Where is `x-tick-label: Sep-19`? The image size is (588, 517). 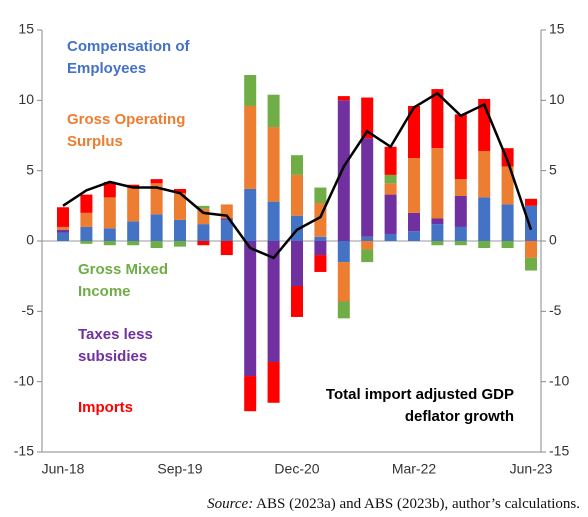 x-tick-label: Sep-19 is located at coordinates (179, 469).